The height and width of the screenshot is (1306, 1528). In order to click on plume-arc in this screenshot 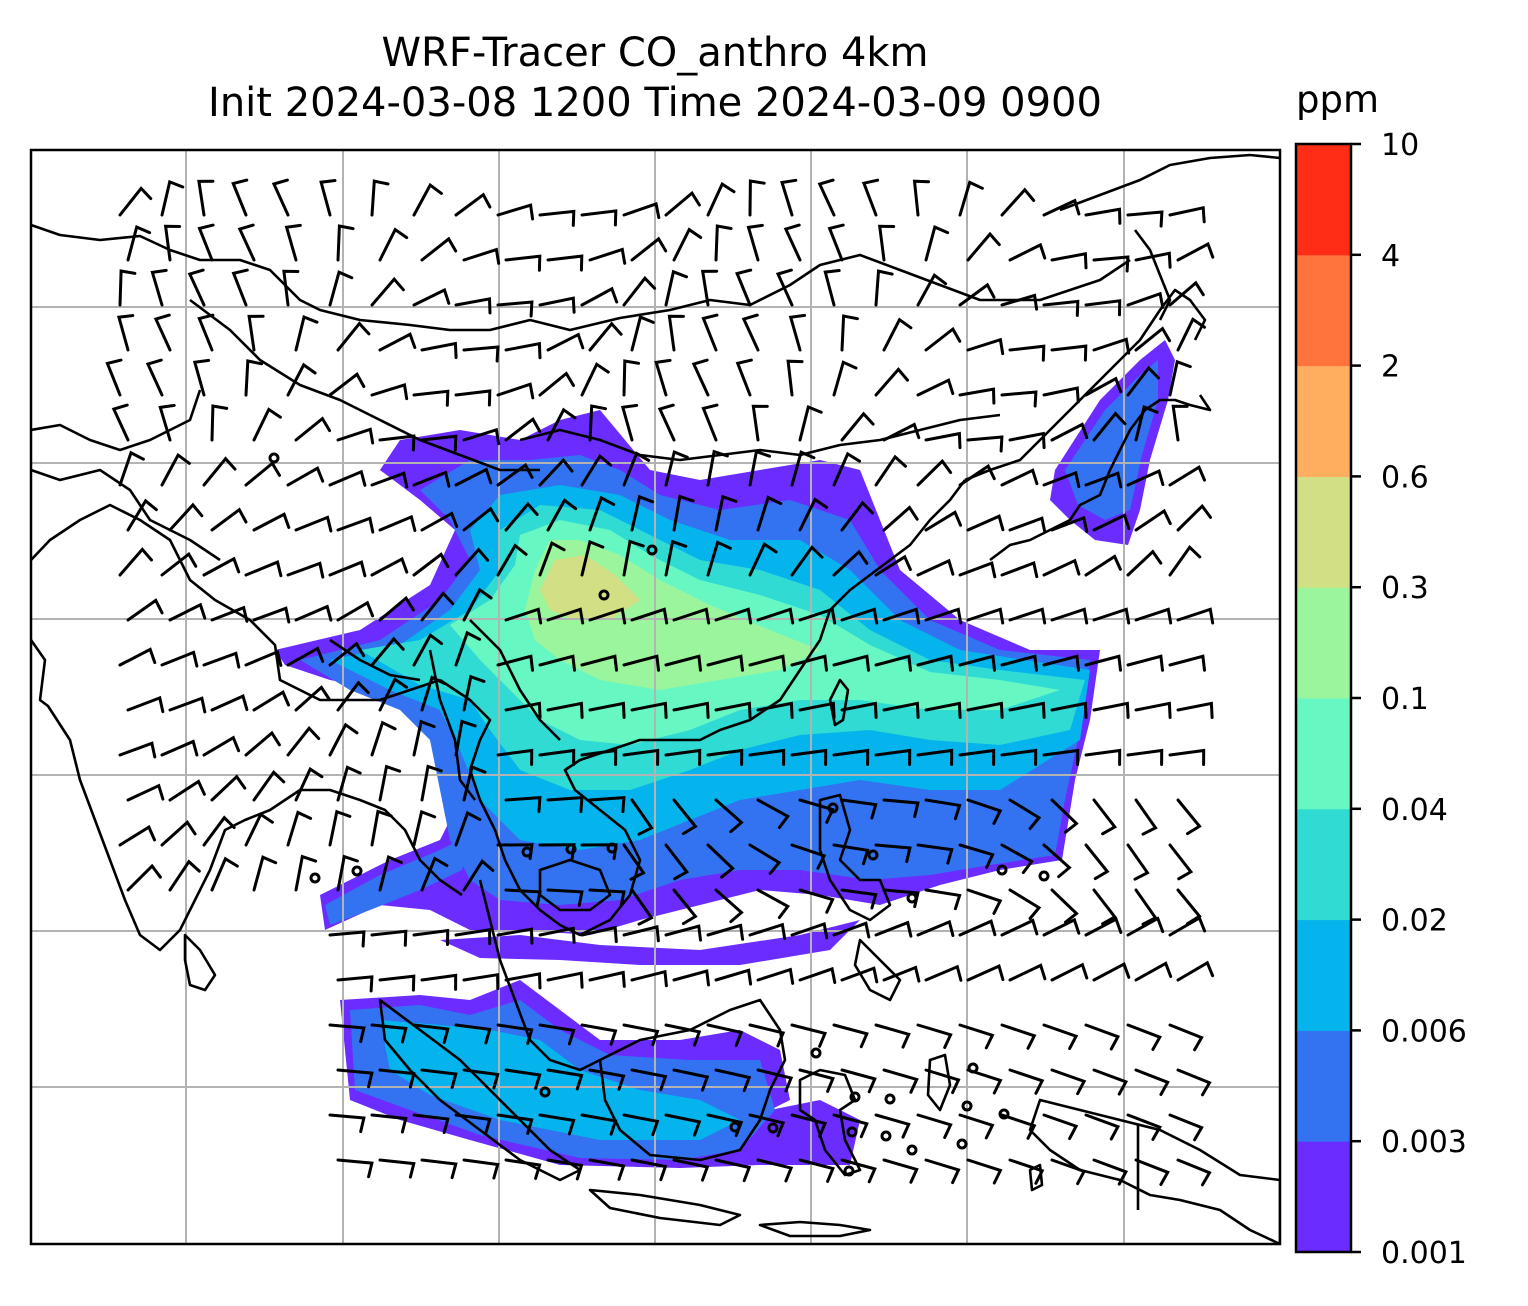, I will do `click(650, 942)`.